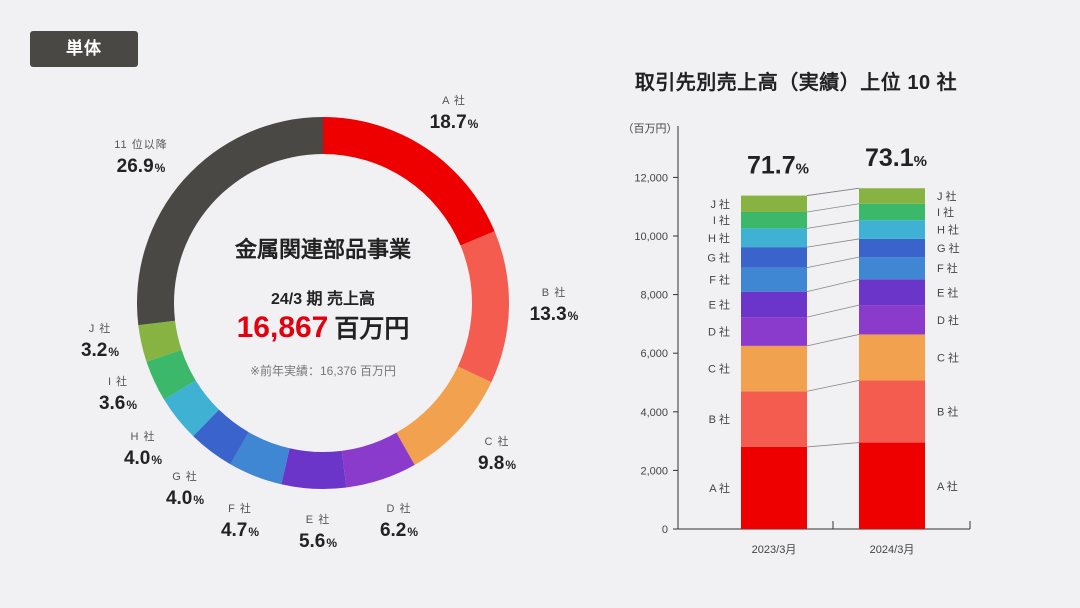 This screenshot has height=608, width=1080. I want to click on donut-label-percent: 3.6%, so click(118, 403).